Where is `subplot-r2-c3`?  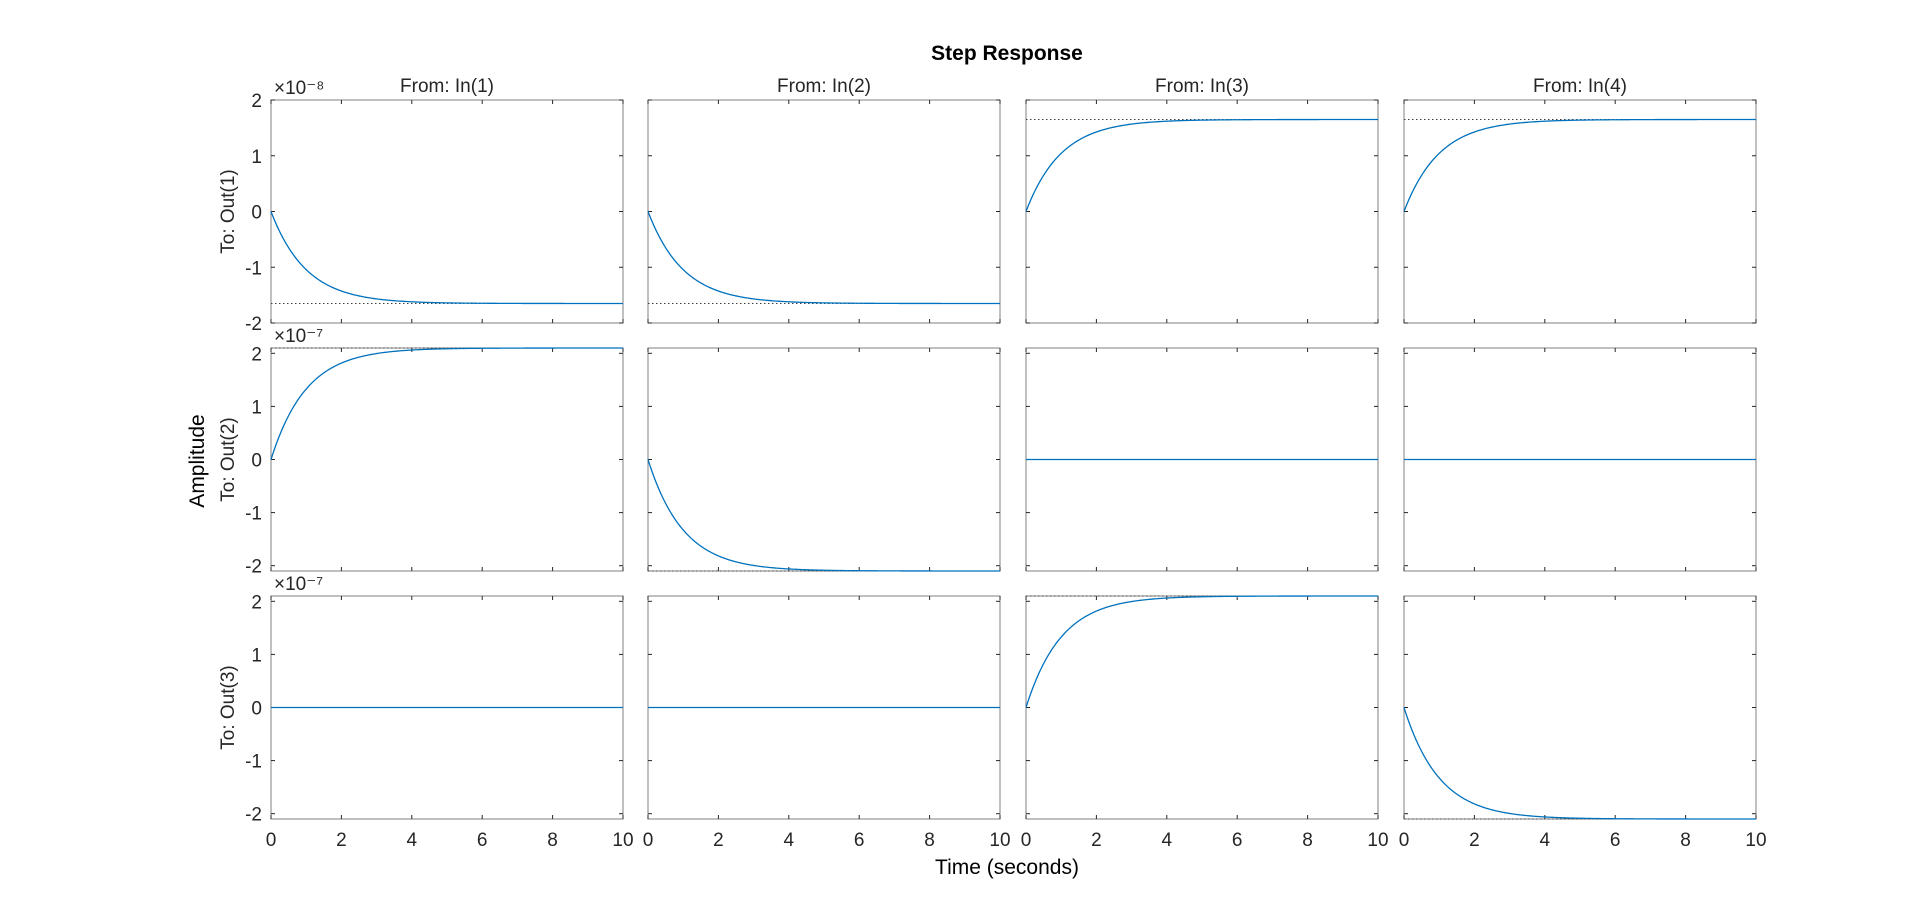
subplot-r2-c3 is located at coordinates (1202, 459).